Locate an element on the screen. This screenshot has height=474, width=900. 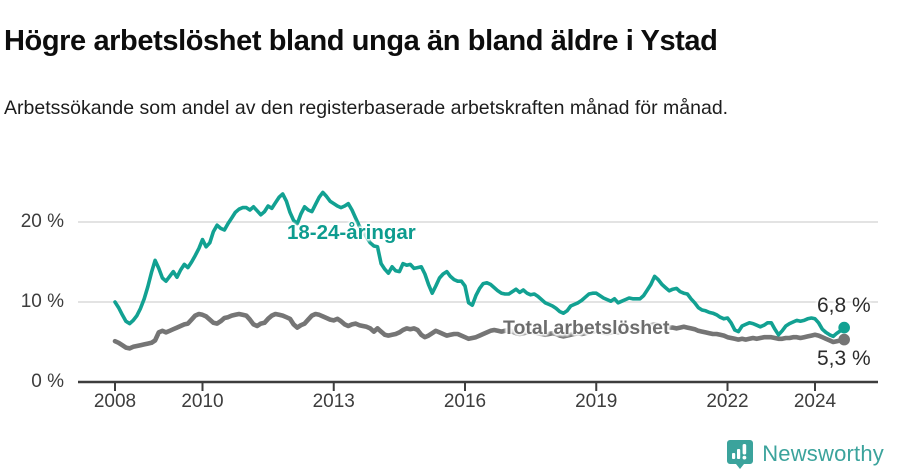
newsworthy-logo-icon is located at coordinates (740, 454).